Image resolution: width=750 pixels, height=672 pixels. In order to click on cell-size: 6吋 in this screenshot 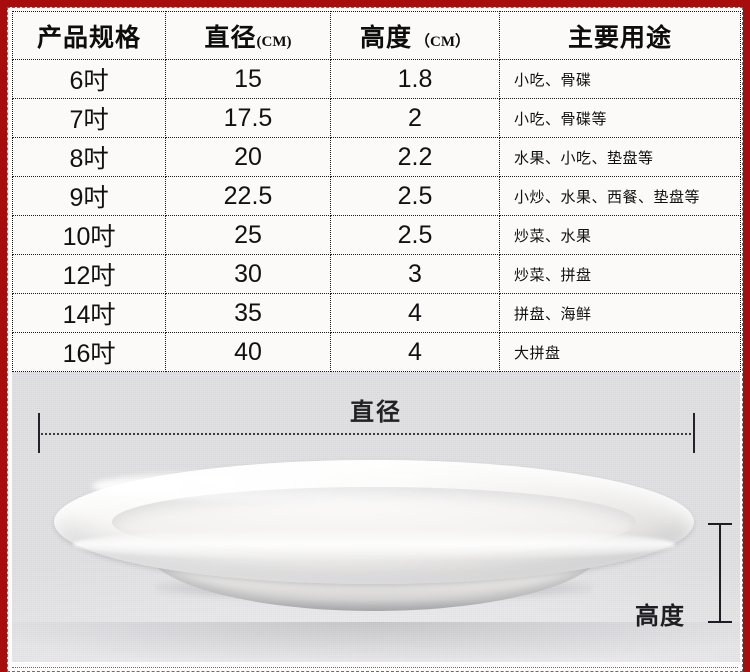, I will do `click(89, 79)`.